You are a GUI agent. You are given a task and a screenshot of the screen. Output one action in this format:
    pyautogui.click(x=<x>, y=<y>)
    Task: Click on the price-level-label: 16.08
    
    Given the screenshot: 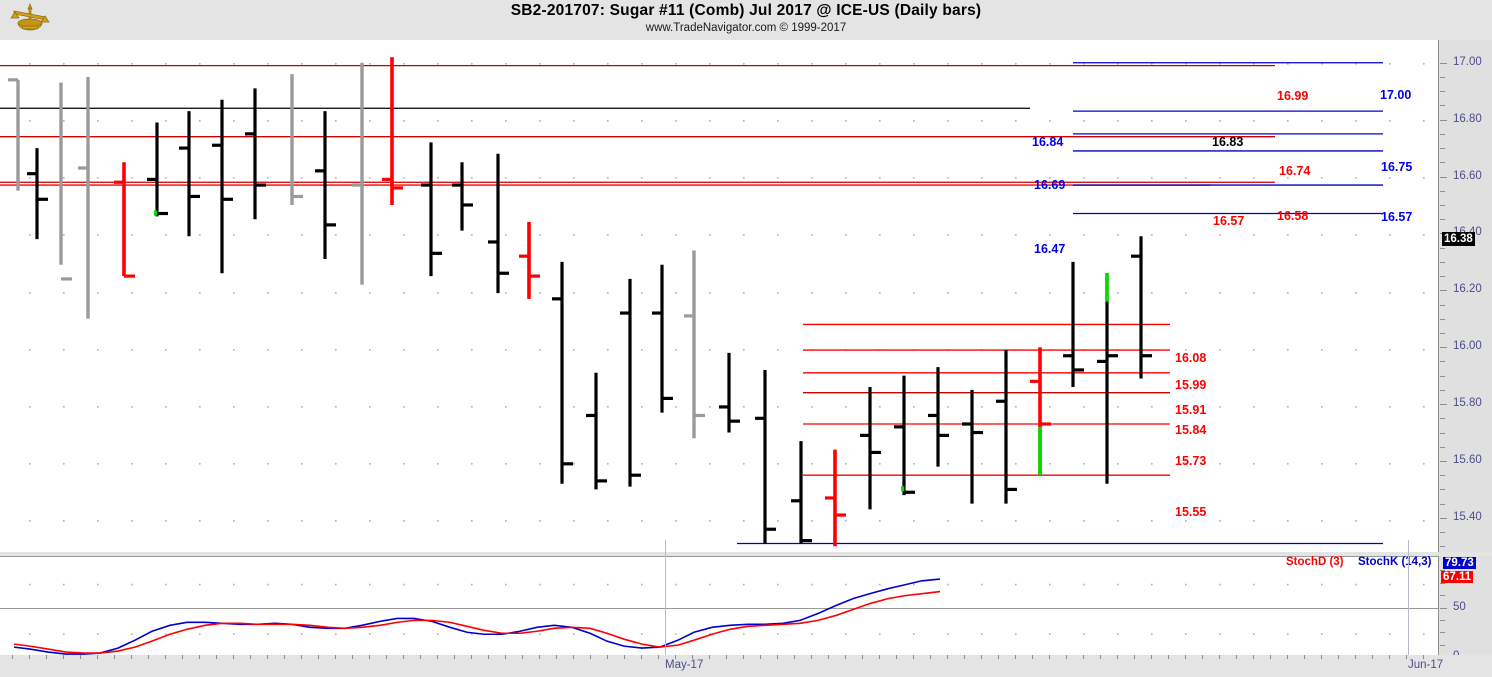 What is the action you would take?
    pyautogui.click(x=1191, y=358)
    